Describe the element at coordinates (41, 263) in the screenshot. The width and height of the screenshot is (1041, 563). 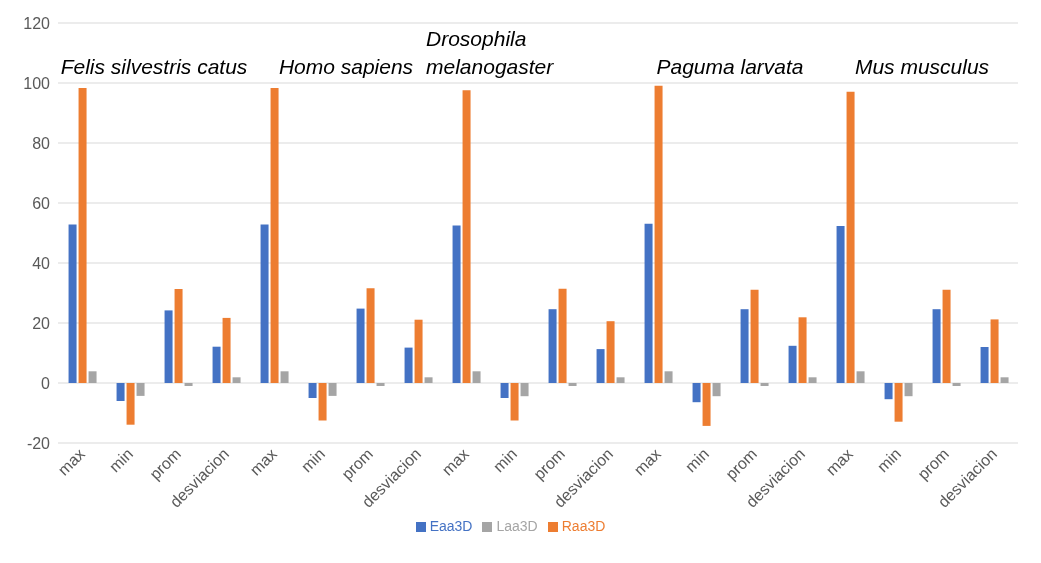
I see `y-tick-label: 40` at that location.